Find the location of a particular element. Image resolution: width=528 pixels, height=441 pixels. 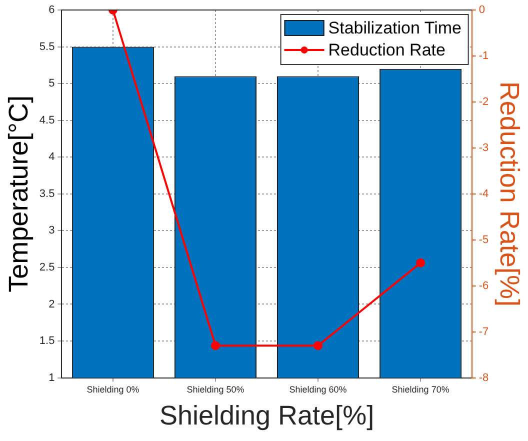

y-axis-title: Temperature[°C] is located at coordinates (19, 193).